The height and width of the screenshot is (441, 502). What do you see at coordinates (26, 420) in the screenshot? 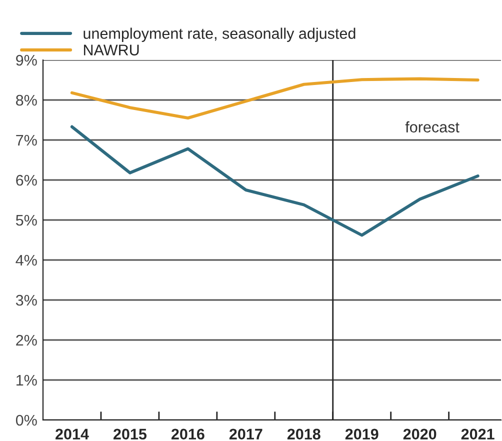
I see `y-tick-label: 0%` at bounding box center [26, 420].